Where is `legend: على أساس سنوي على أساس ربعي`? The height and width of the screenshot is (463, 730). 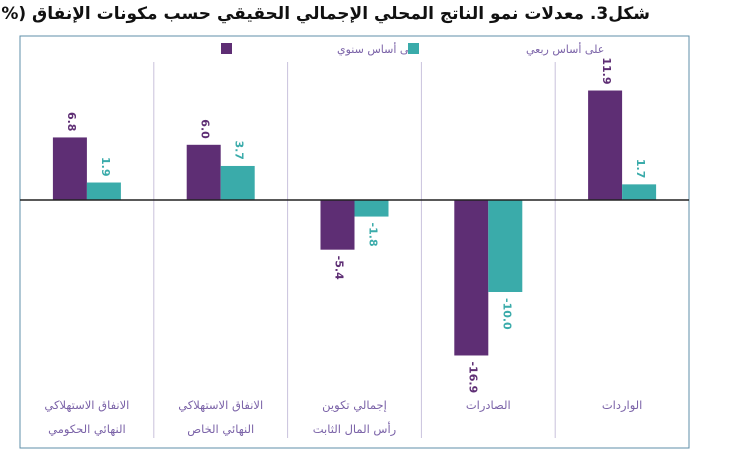
legend: على أساس سنوي على أساس ربعي is located at coordinates (412, 49).